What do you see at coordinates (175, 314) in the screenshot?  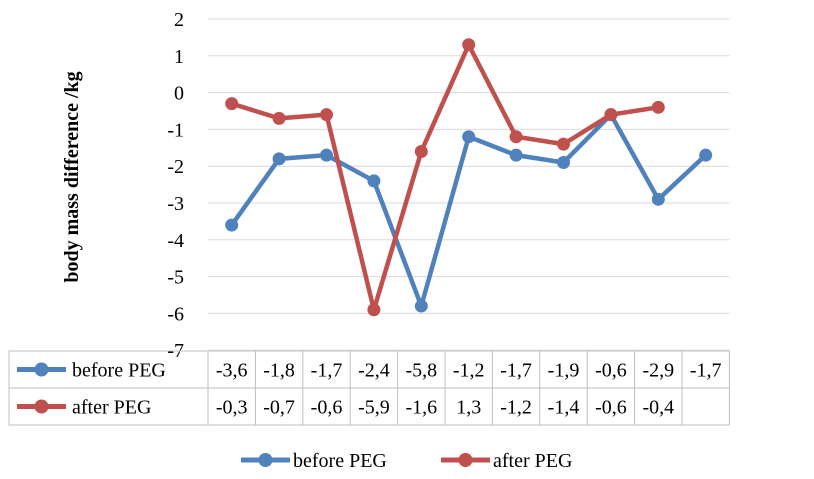 I see `y-tick-label: -6` at bounding box center [175, 314].